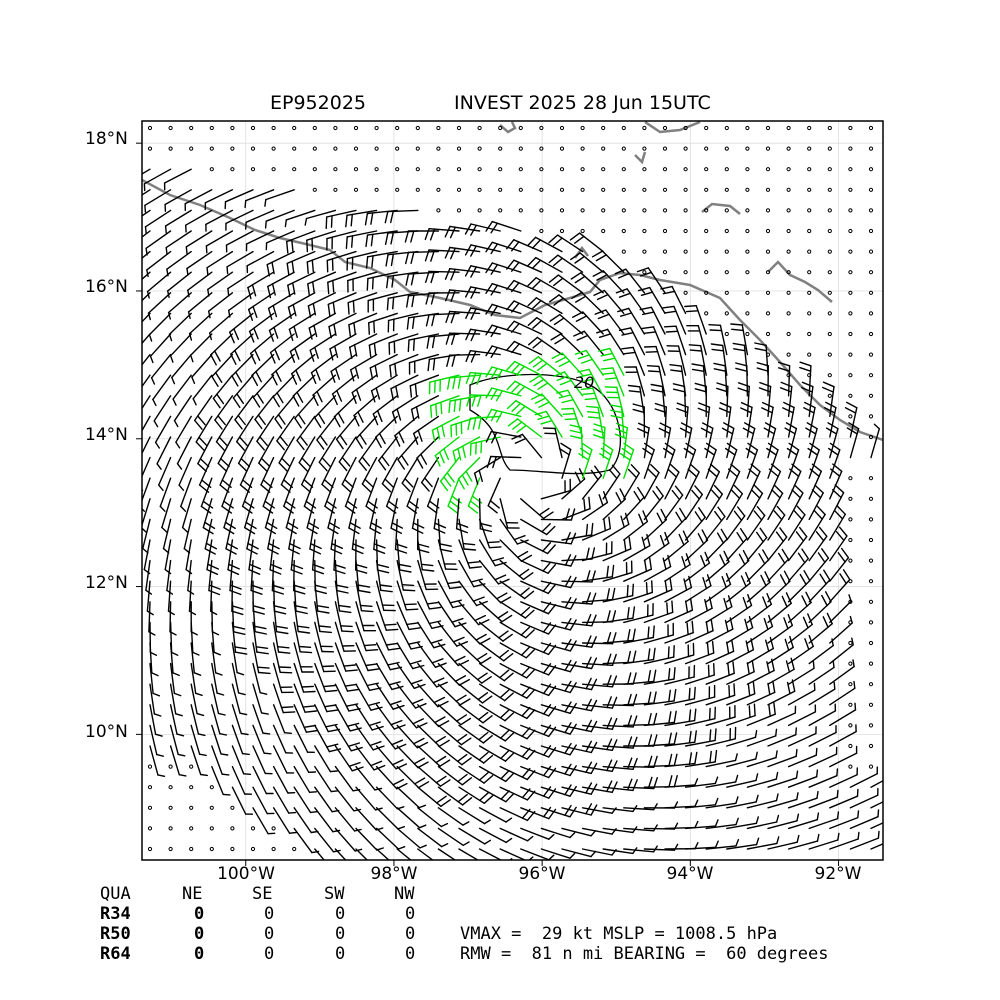 The image size is (1000, 1000). What do you see at coordinates (106, 732) in the screenshot?
I see `lat-tick-label: 10°N` at bounding box center [106, 732].